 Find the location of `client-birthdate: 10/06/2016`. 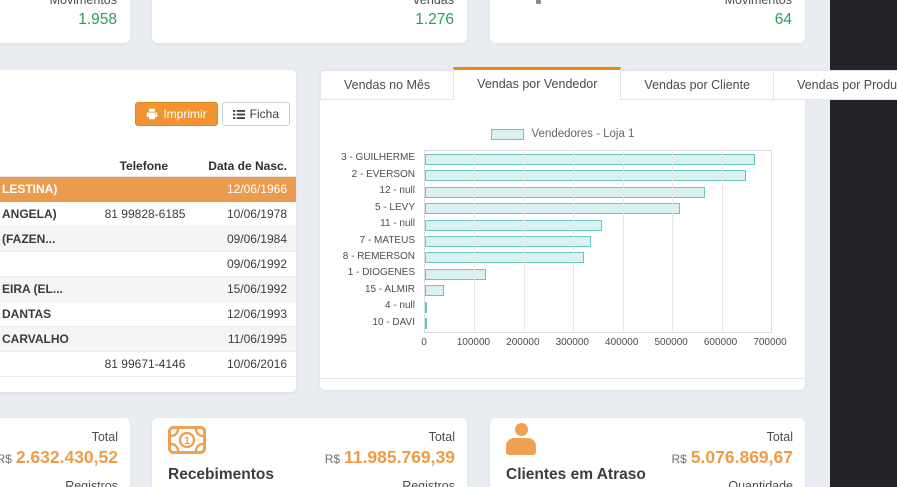

client-birthdate: 10/06/2016 is located at coordinates (256, 364).